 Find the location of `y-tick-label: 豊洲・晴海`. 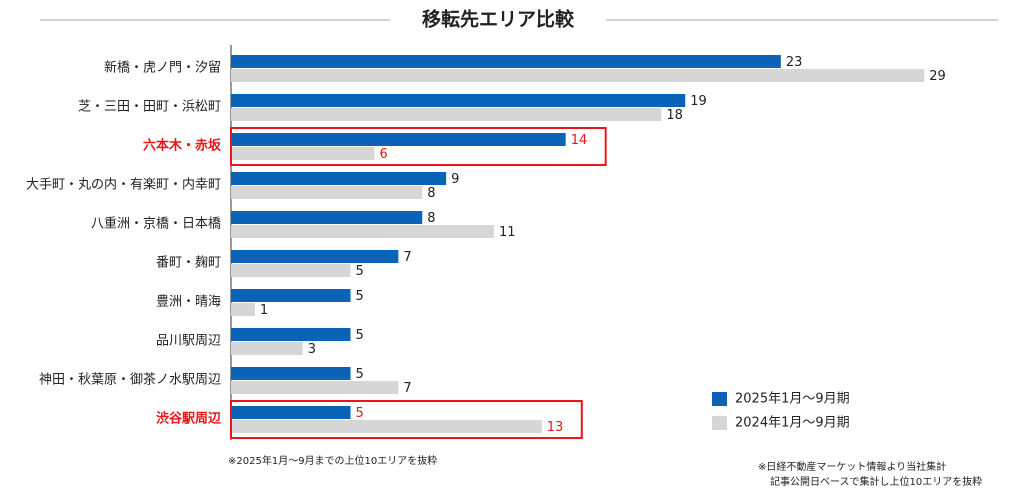

y-tick-label: 豊洲・晴海 is located at coordinates (188, 302).